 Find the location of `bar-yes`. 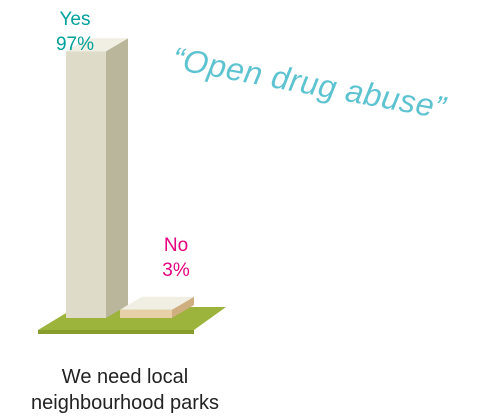

bar-yes is located at coordinates (97, 178).